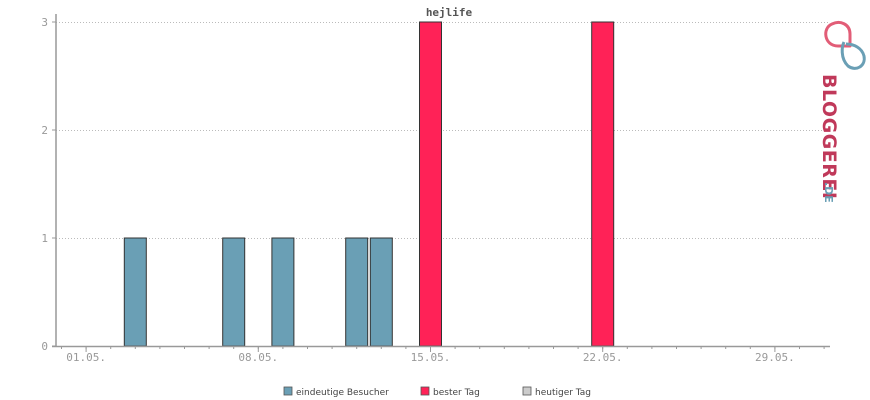 Image resolution: width=870 pixels, height=400 pixels. Describe the element at coordinates (44, 130) in the screenshot. I see `y-tick-label-2: 2` at that location.